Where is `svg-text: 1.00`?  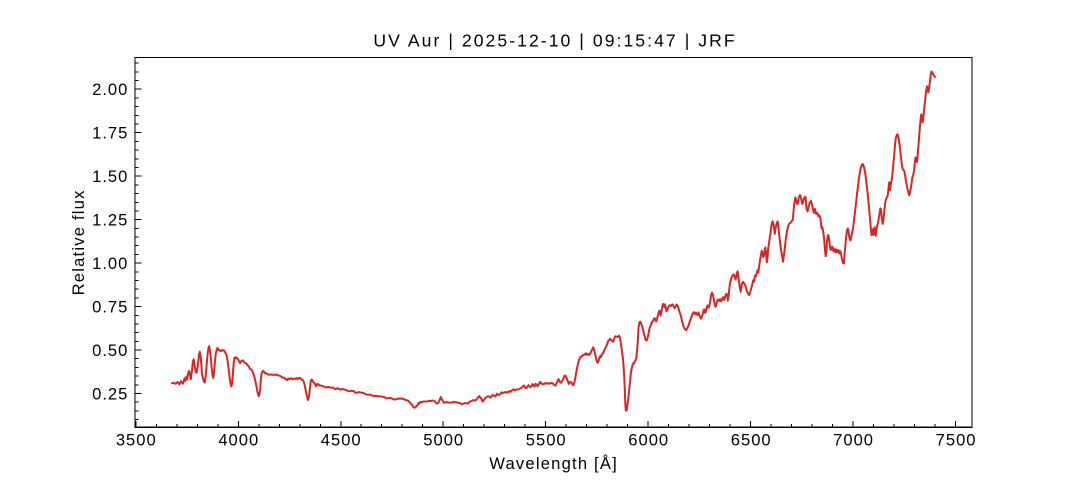
svg-text: 1.00 is located at coordinates (110, 263).